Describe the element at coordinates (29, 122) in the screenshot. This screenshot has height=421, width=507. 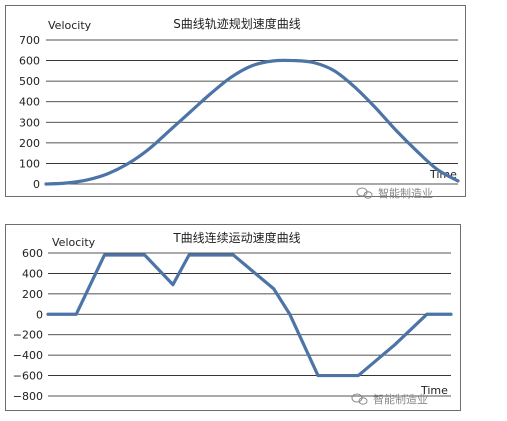
I see `y-tick-label: 300` at that location.